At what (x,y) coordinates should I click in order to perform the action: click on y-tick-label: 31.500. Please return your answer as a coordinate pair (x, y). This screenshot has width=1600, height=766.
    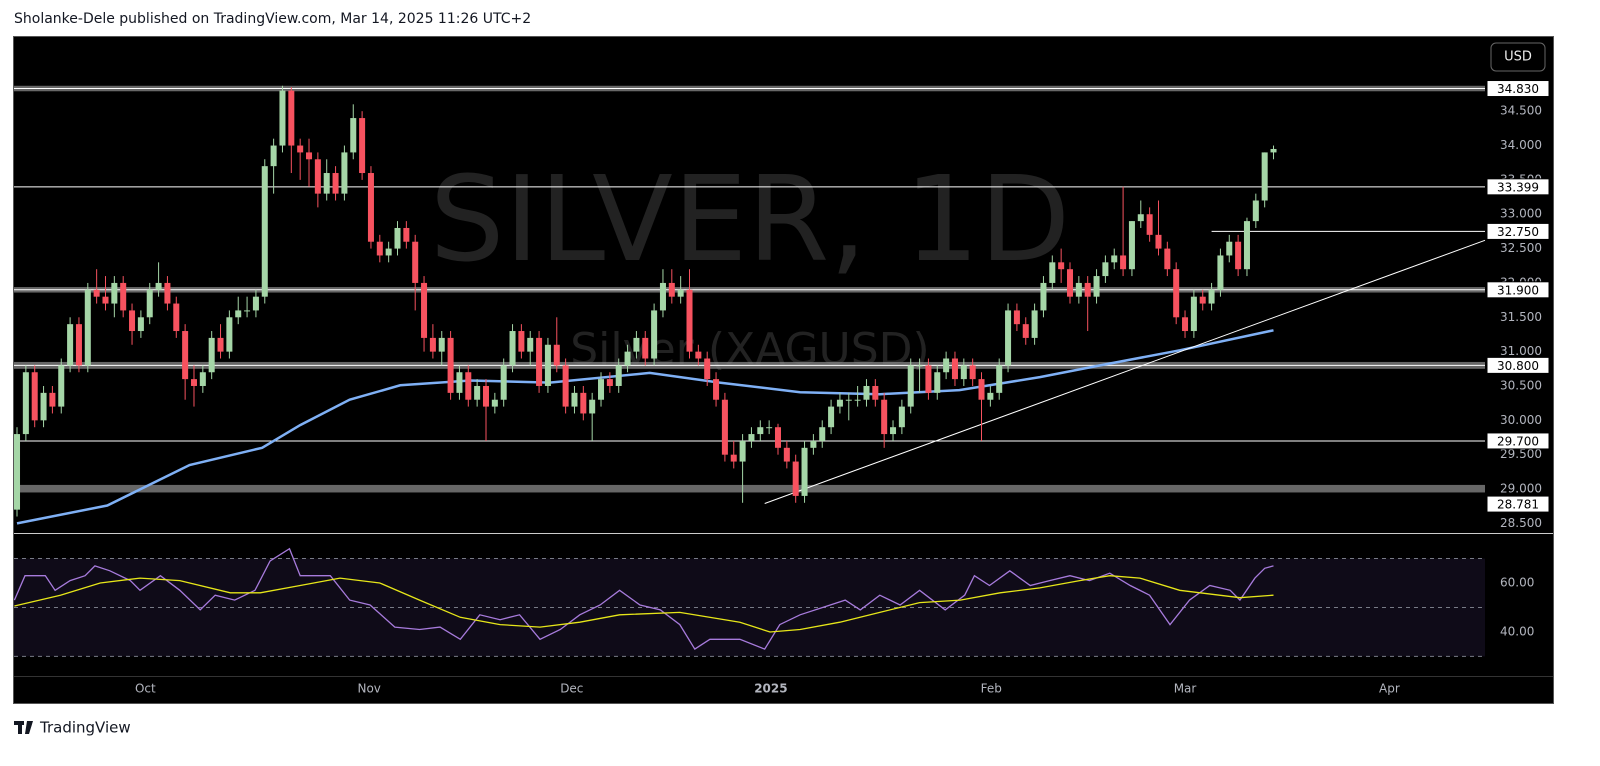
    Looking at the image, I should click on (1521, 317).